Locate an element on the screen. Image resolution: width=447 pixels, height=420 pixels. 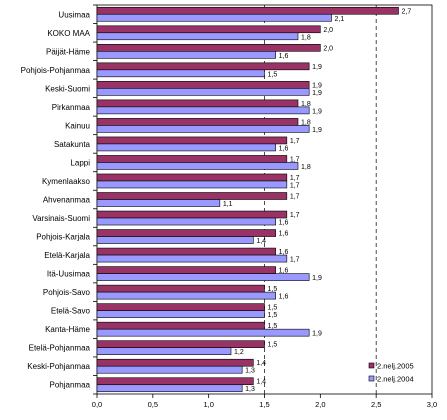
category-label: KOKO MAA is located at coordinates (68, 33).